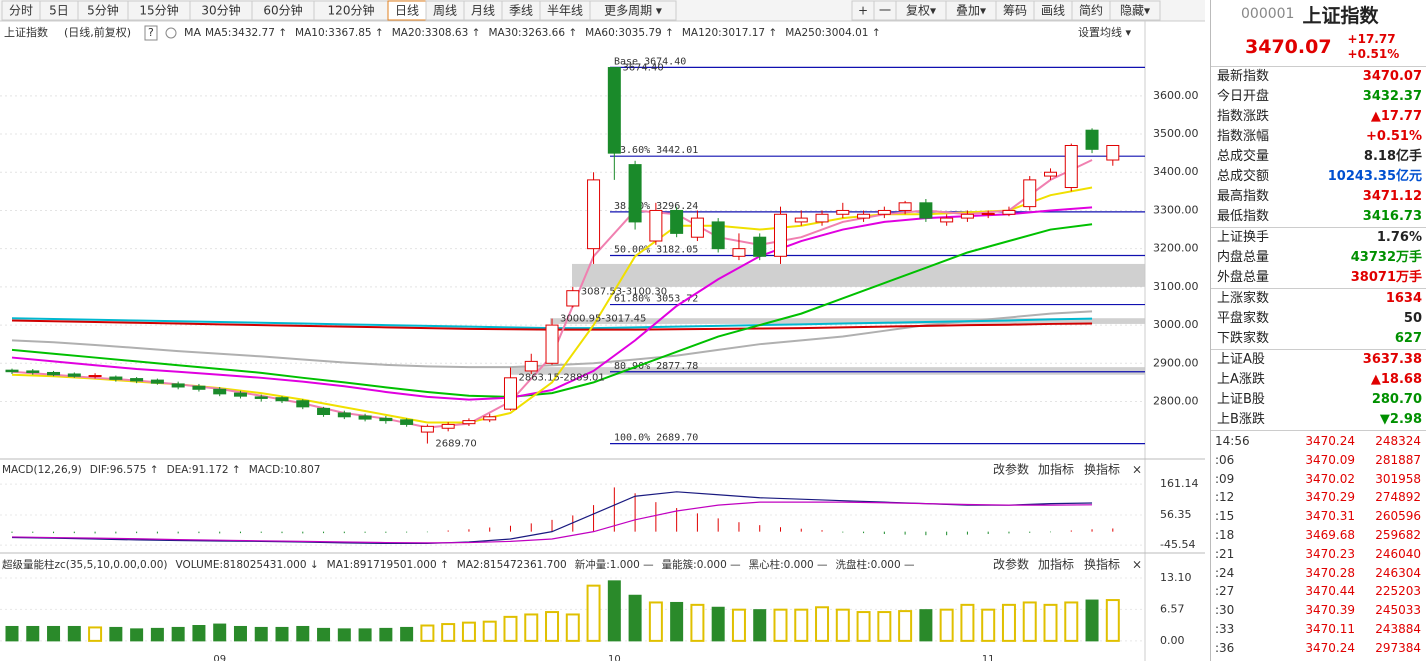 The height and width of the screenshot is (661, 1426). I want to click on period-tab, so click(633, 10).